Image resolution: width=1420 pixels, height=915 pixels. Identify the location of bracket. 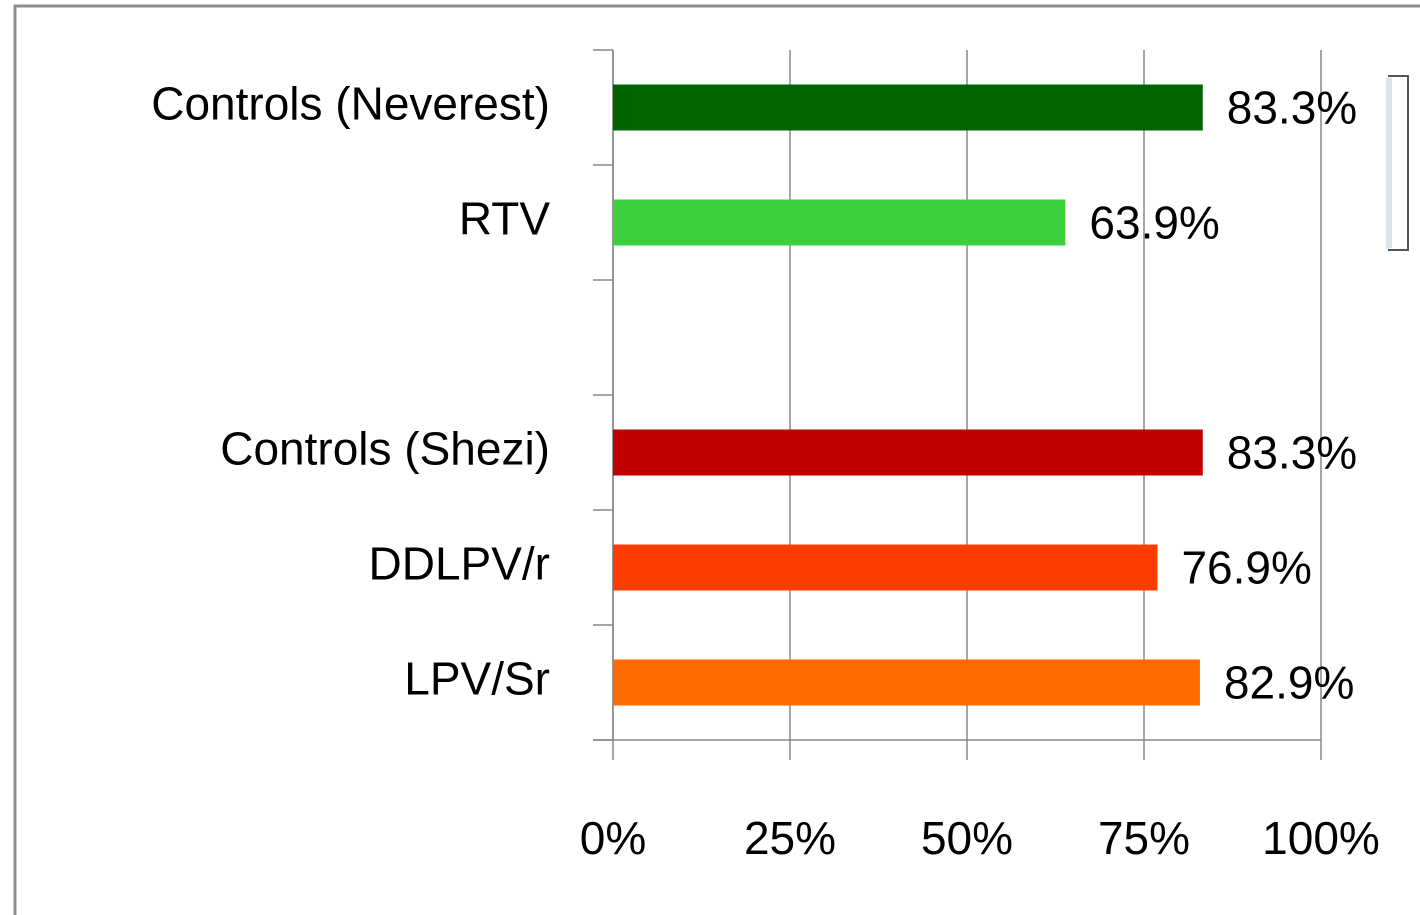
(1398, 163).